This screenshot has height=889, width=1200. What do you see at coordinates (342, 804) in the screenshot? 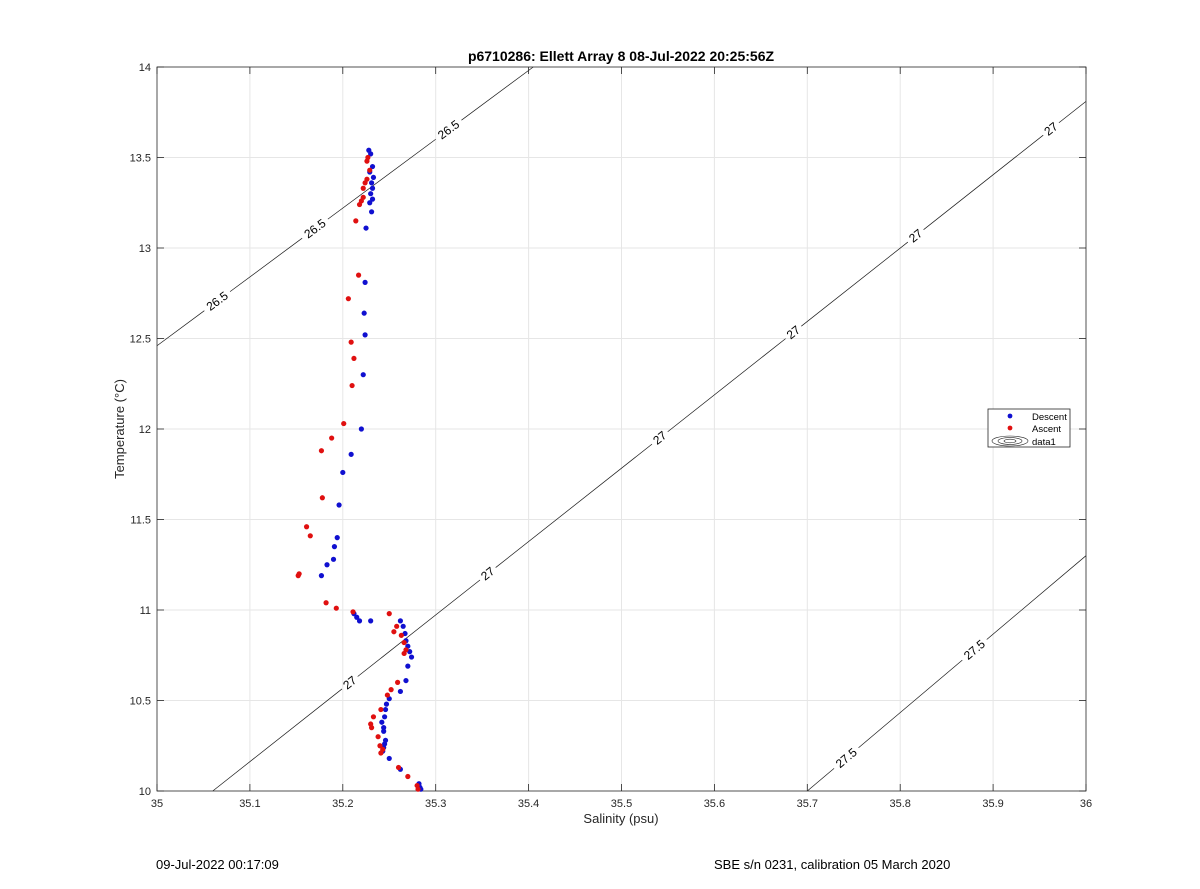
I see `x-tick-label: 35.2` at bounding box center [342, 804].